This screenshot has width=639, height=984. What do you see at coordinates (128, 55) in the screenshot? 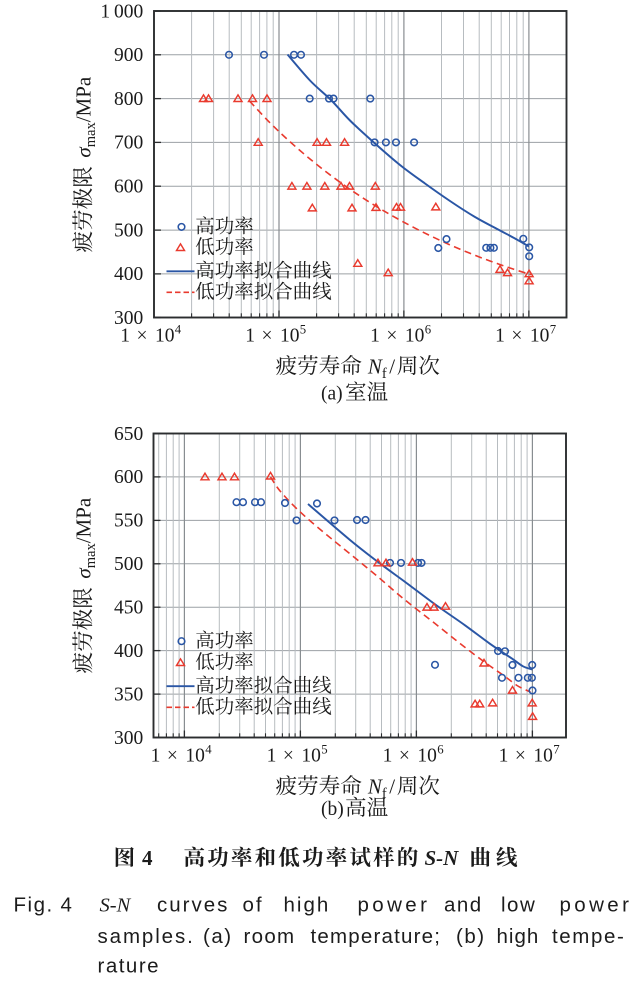
I see `svg-text: 900` at bounding box center [128, 55].